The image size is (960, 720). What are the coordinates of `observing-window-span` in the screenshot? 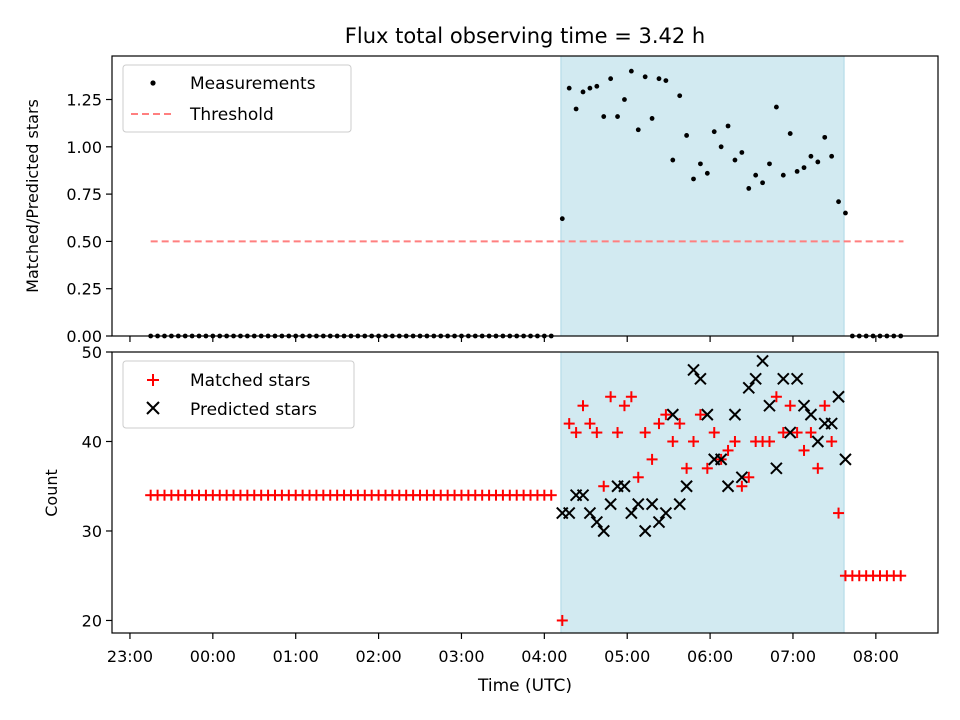 It's located at (702, 492).